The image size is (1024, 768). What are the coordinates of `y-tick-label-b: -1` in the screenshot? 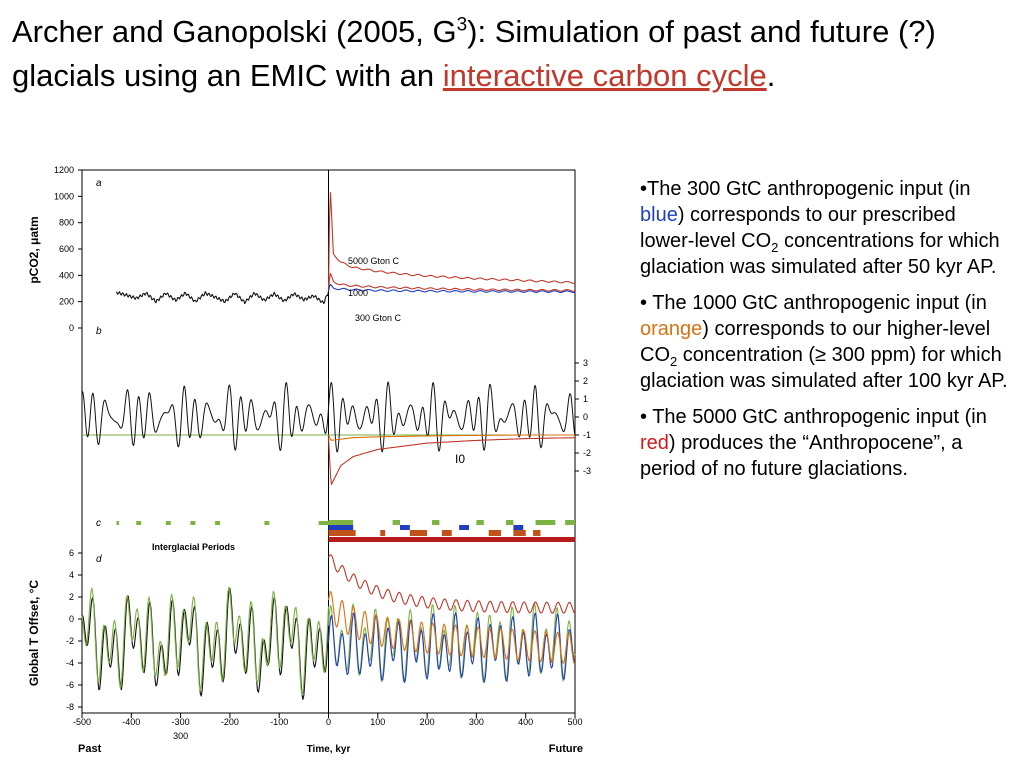 It's located at (587, 435).